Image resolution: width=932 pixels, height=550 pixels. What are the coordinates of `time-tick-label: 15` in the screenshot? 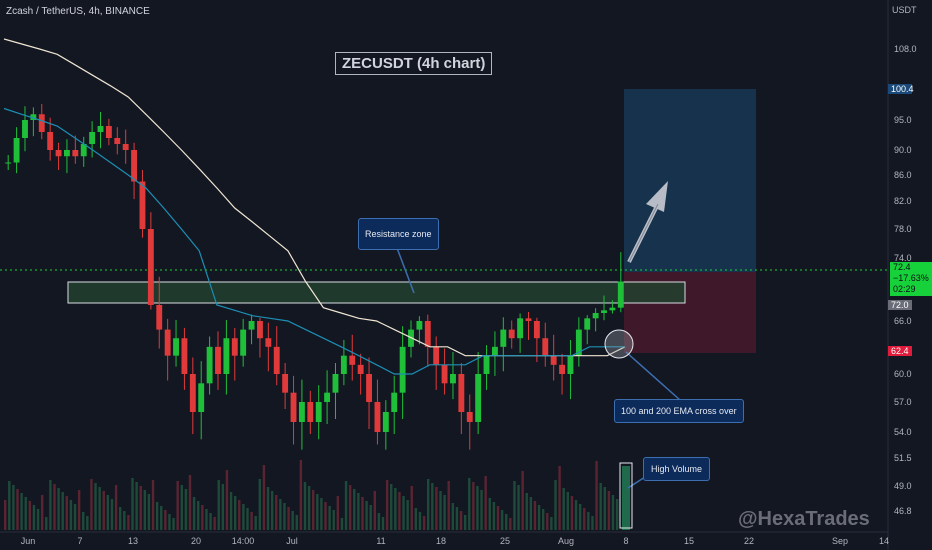 It's located at (689, 541).